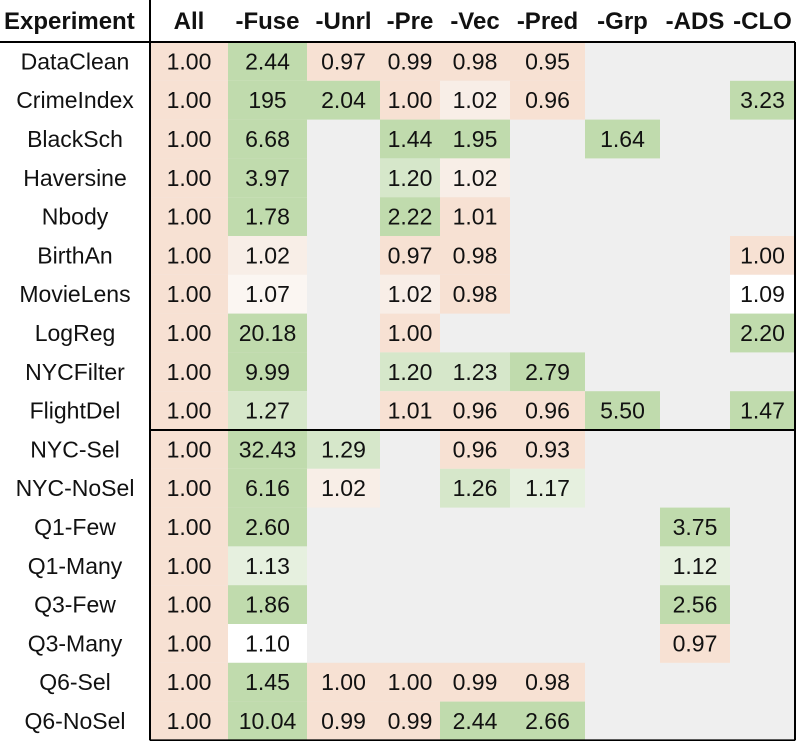 The height and width of the screenshot is (741, 800). I want to click on row-label-q6-sel: Q6-Sel, so click(75, 682).